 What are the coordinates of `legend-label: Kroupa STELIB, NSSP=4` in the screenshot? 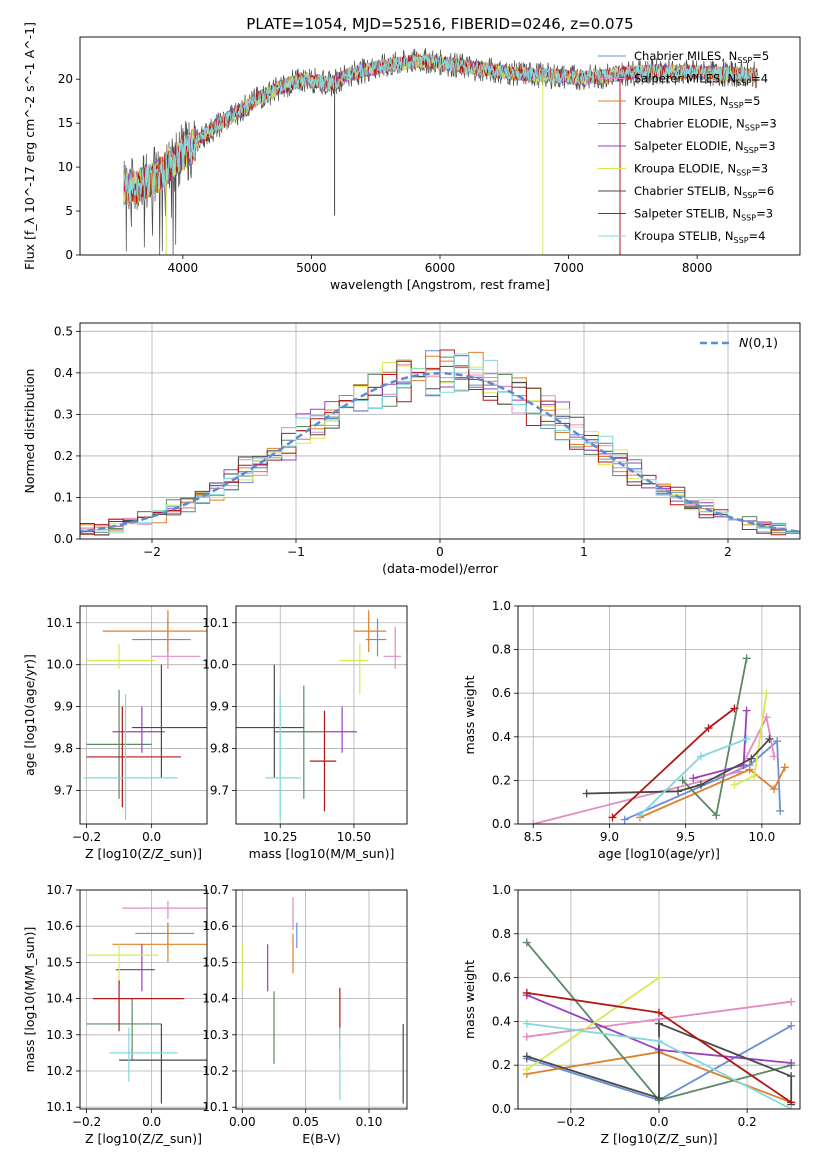 It's located at (699, 237).